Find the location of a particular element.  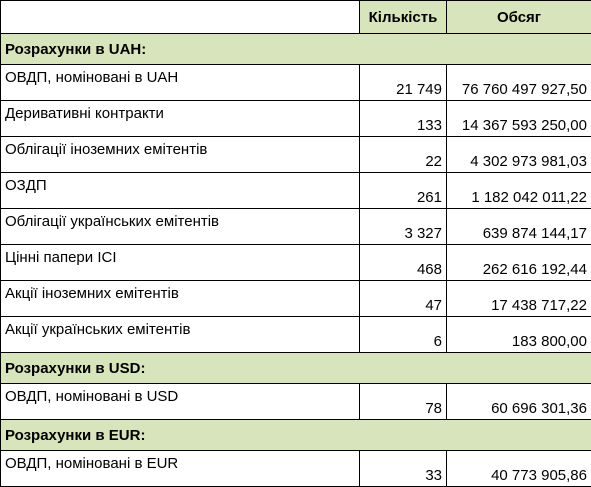

row-count: 6 is located at coordinates (403, 335).